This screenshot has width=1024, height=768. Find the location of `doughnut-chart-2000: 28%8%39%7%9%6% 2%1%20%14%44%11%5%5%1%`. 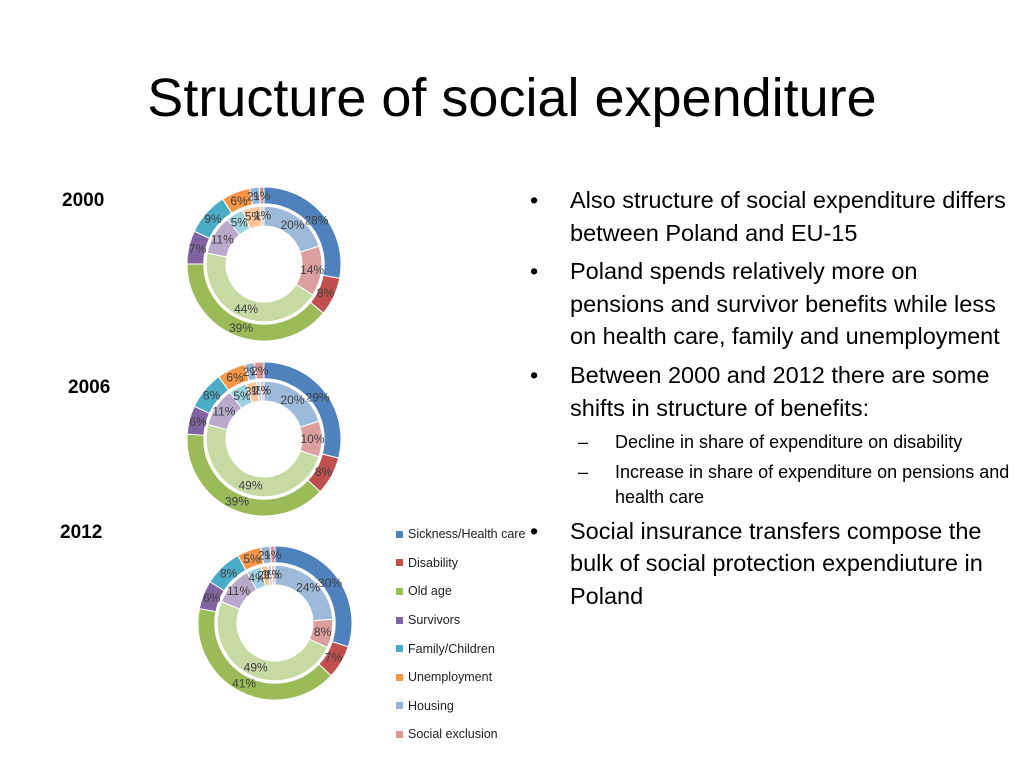

doughnut-chart-2000: 28%8%39%7%9%6% 2%1%20%14%44%11%5%5%1% is located at coordinates (264, 264).